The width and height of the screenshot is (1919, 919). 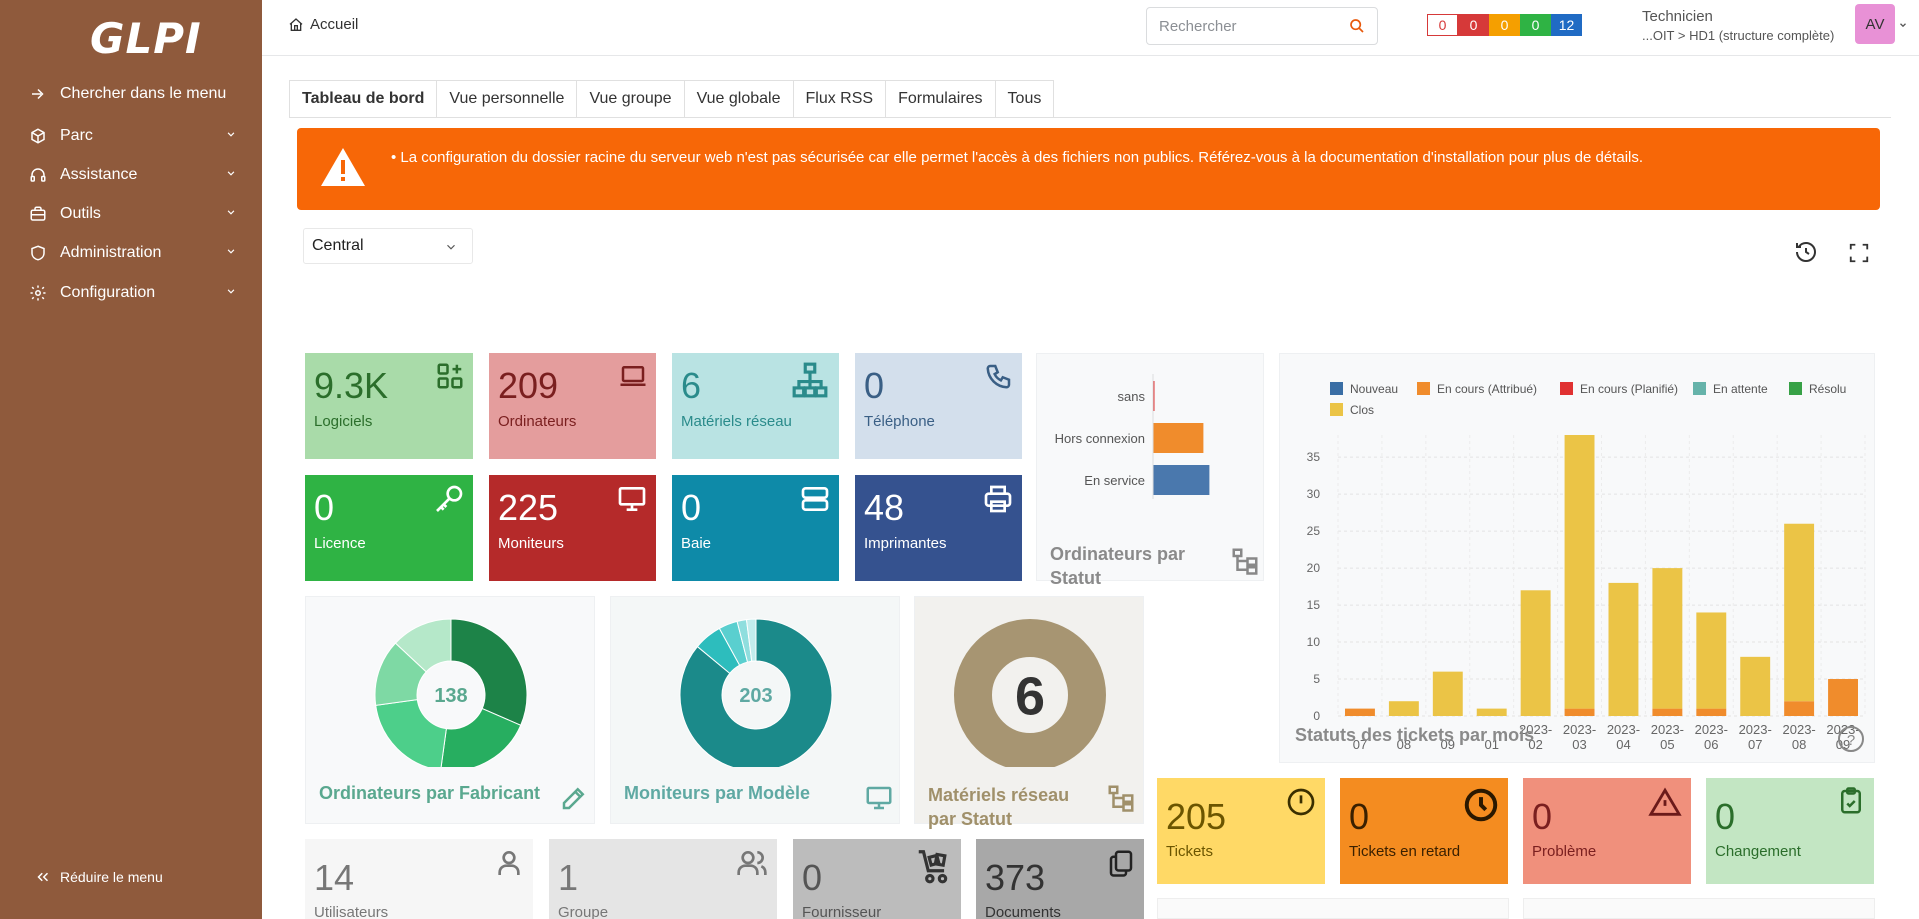 I want to click on x-tick-label: 09, so click(x=1448, y=744).